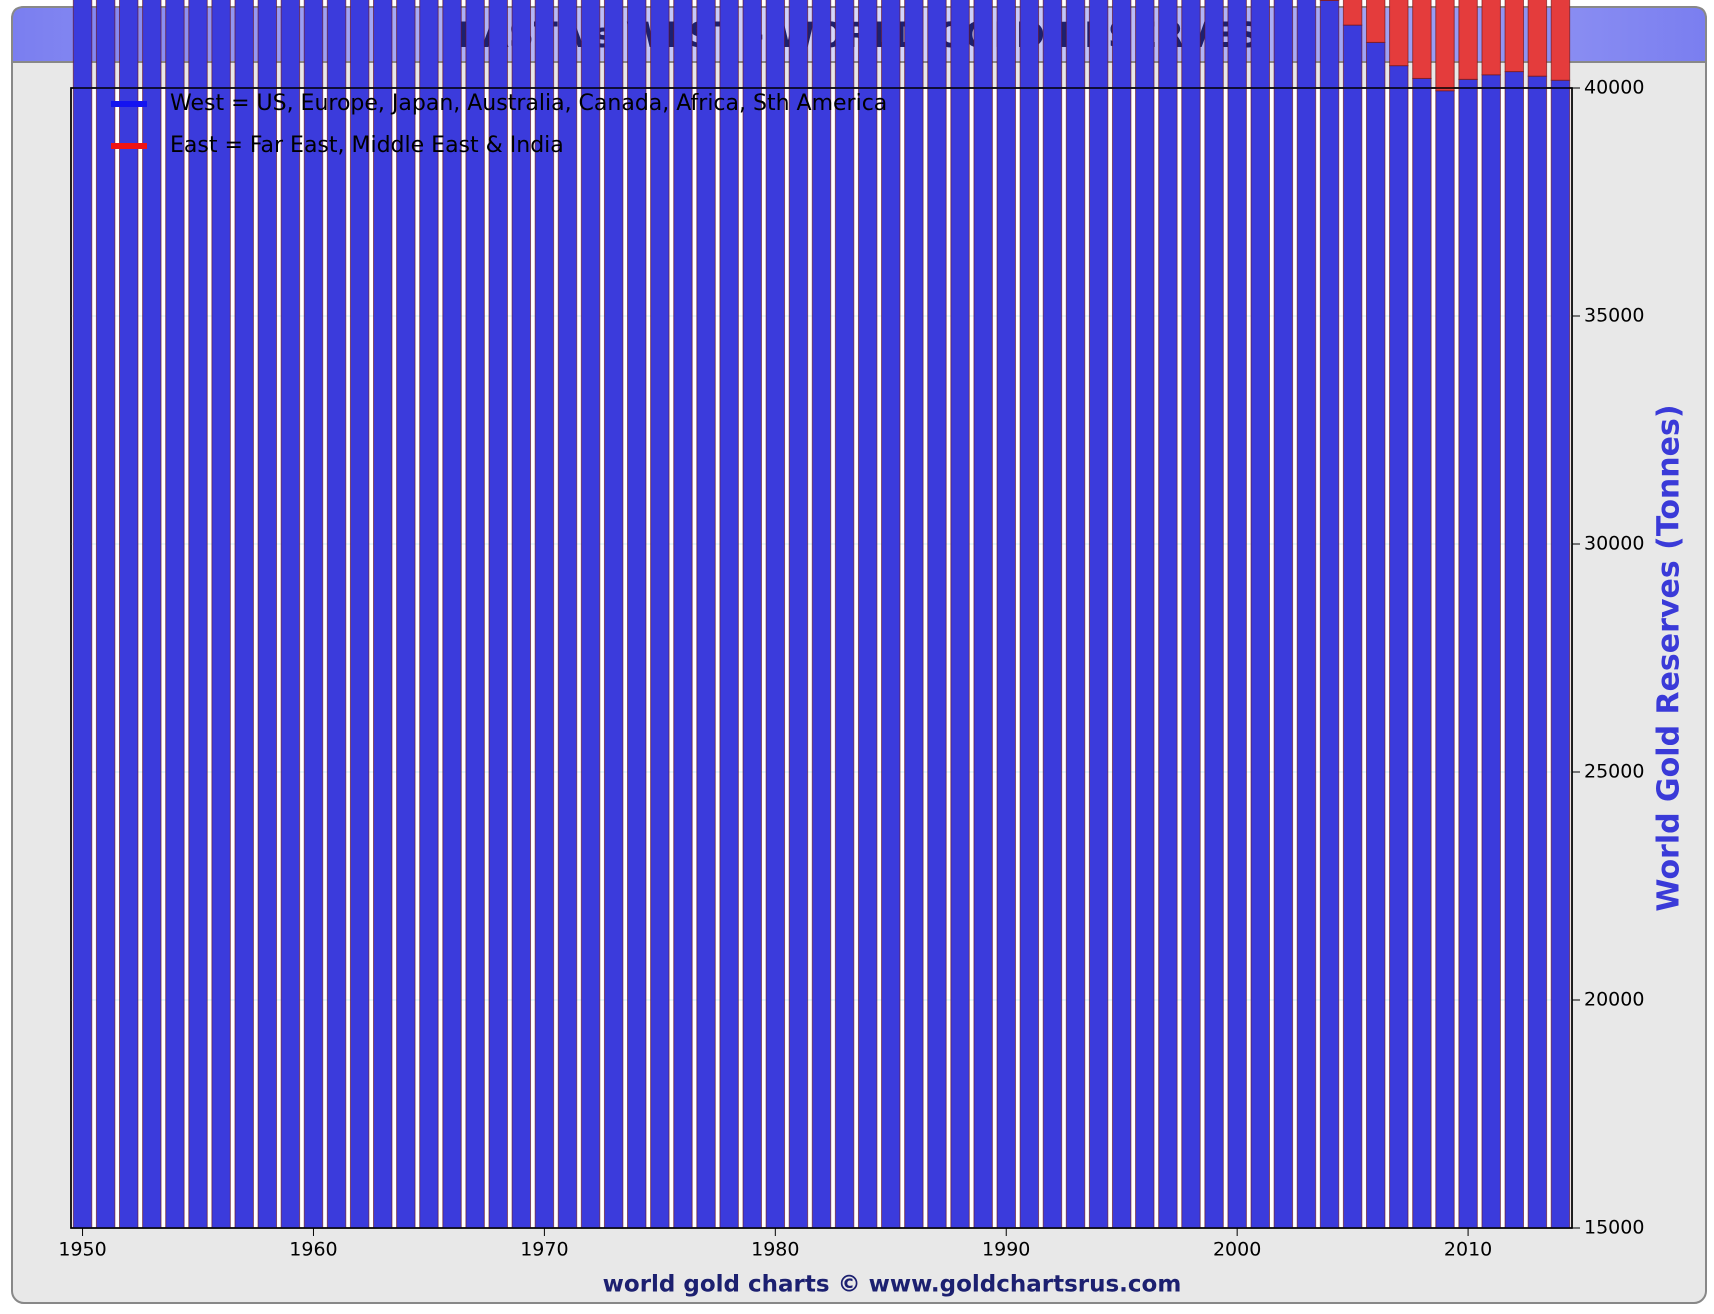 Image resolution: width=1714 pixels, height=1314 pixels. What do you see at coordinates (313, 1250) in the screenshot?
I see `x-tick-label: 1960` at bounding box center [313, 1250].